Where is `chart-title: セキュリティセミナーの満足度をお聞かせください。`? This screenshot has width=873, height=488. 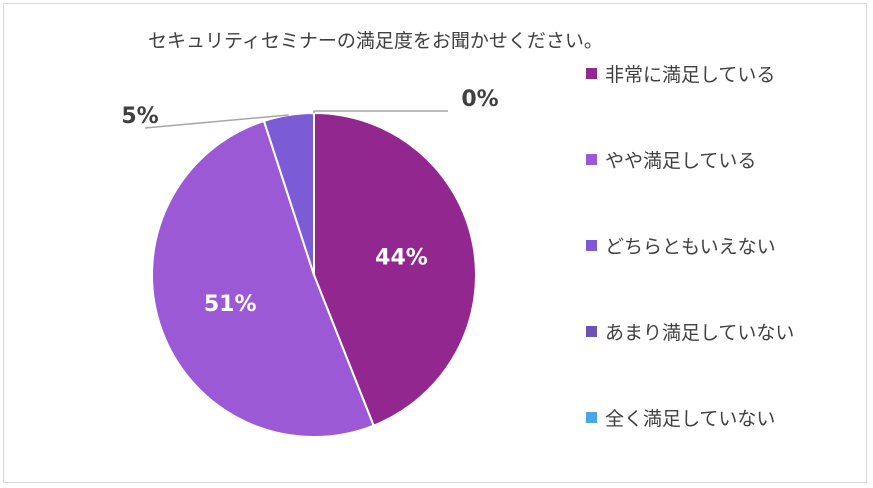
chart-title: セキュリティセミナーの満足度をお聞かせください。 is located at coordinates (375, 41).